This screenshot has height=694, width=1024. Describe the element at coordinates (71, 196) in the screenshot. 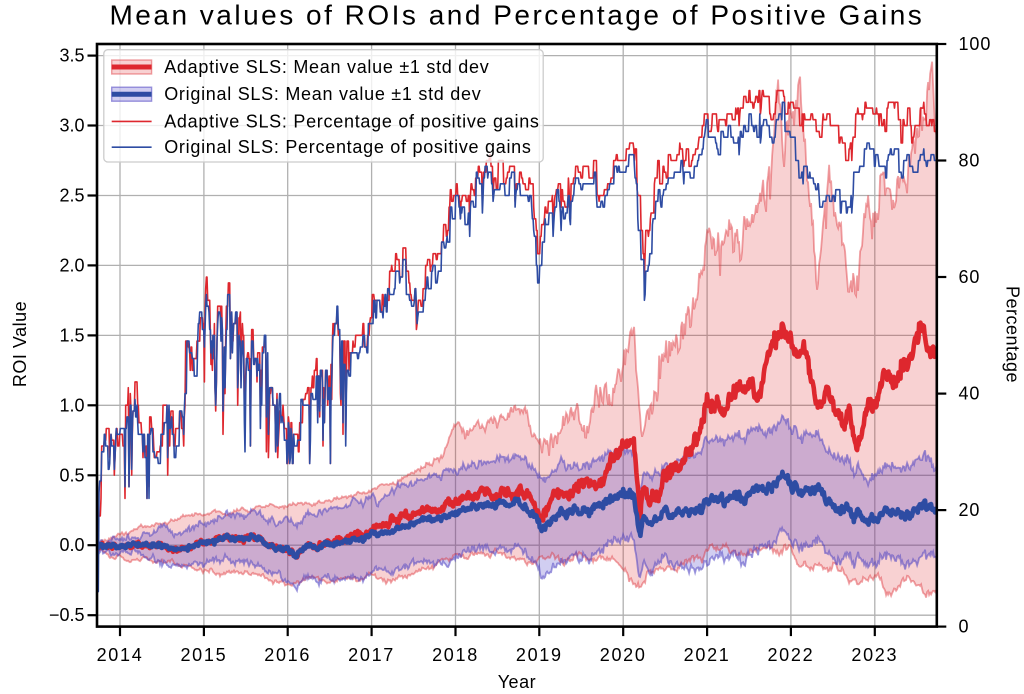

I see `svg-text: 2.5` at that location.